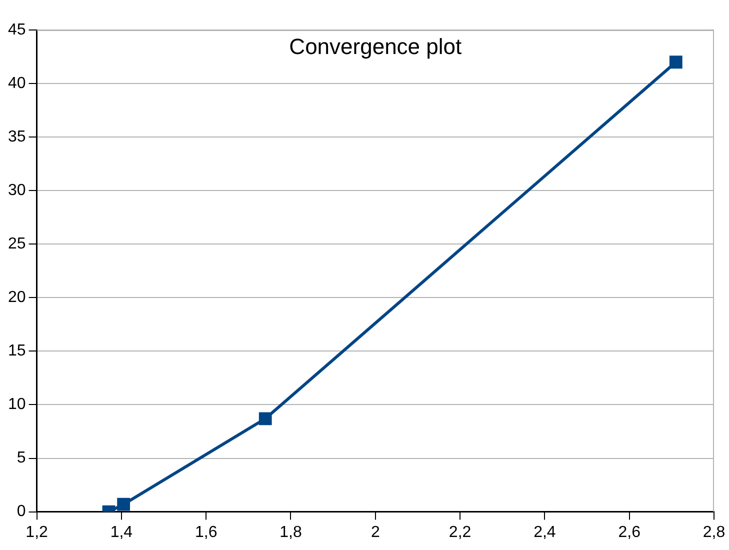  What do you see at coordinates (37, 532) in the screenshot?
I see `x-tick-label: 1,2` at bounding box center [37, 532].